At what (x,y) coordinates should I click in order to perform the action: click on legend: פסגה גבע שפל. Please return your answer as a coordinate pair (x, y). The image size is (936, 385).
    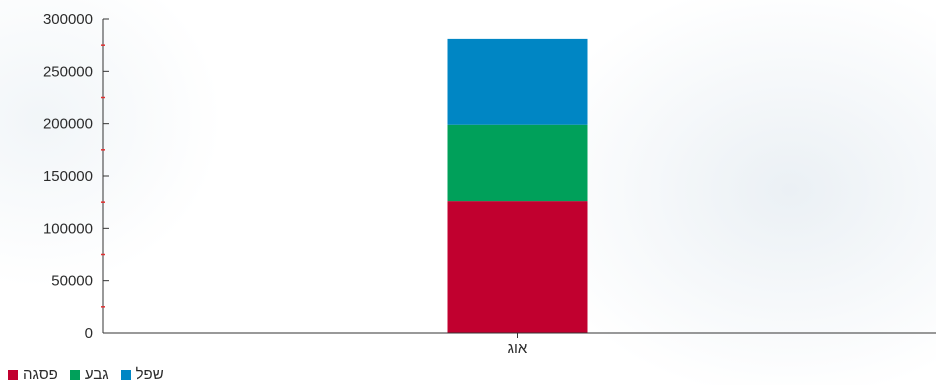
    Looking at the image, I should click on (86, 374).